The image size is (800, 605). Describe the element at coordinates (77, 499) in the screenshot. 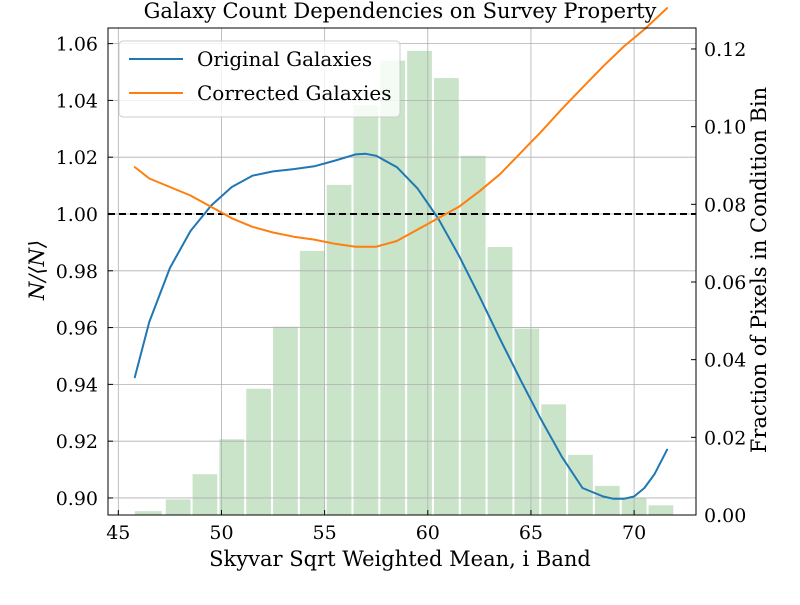

I see `y-tick-label-0: 0.90` at that location.